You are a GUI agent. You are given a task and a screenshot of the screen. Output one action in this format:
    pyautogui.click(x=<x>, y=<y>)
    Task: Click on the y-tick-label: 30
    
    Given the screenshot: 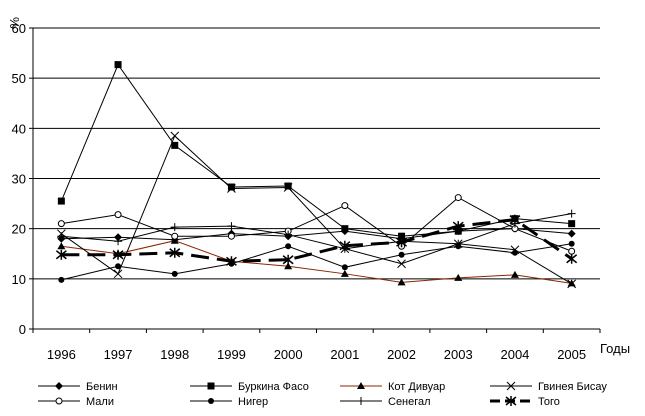 What is the action you would take?
    pyautogui.click(x=19, y=179)
    